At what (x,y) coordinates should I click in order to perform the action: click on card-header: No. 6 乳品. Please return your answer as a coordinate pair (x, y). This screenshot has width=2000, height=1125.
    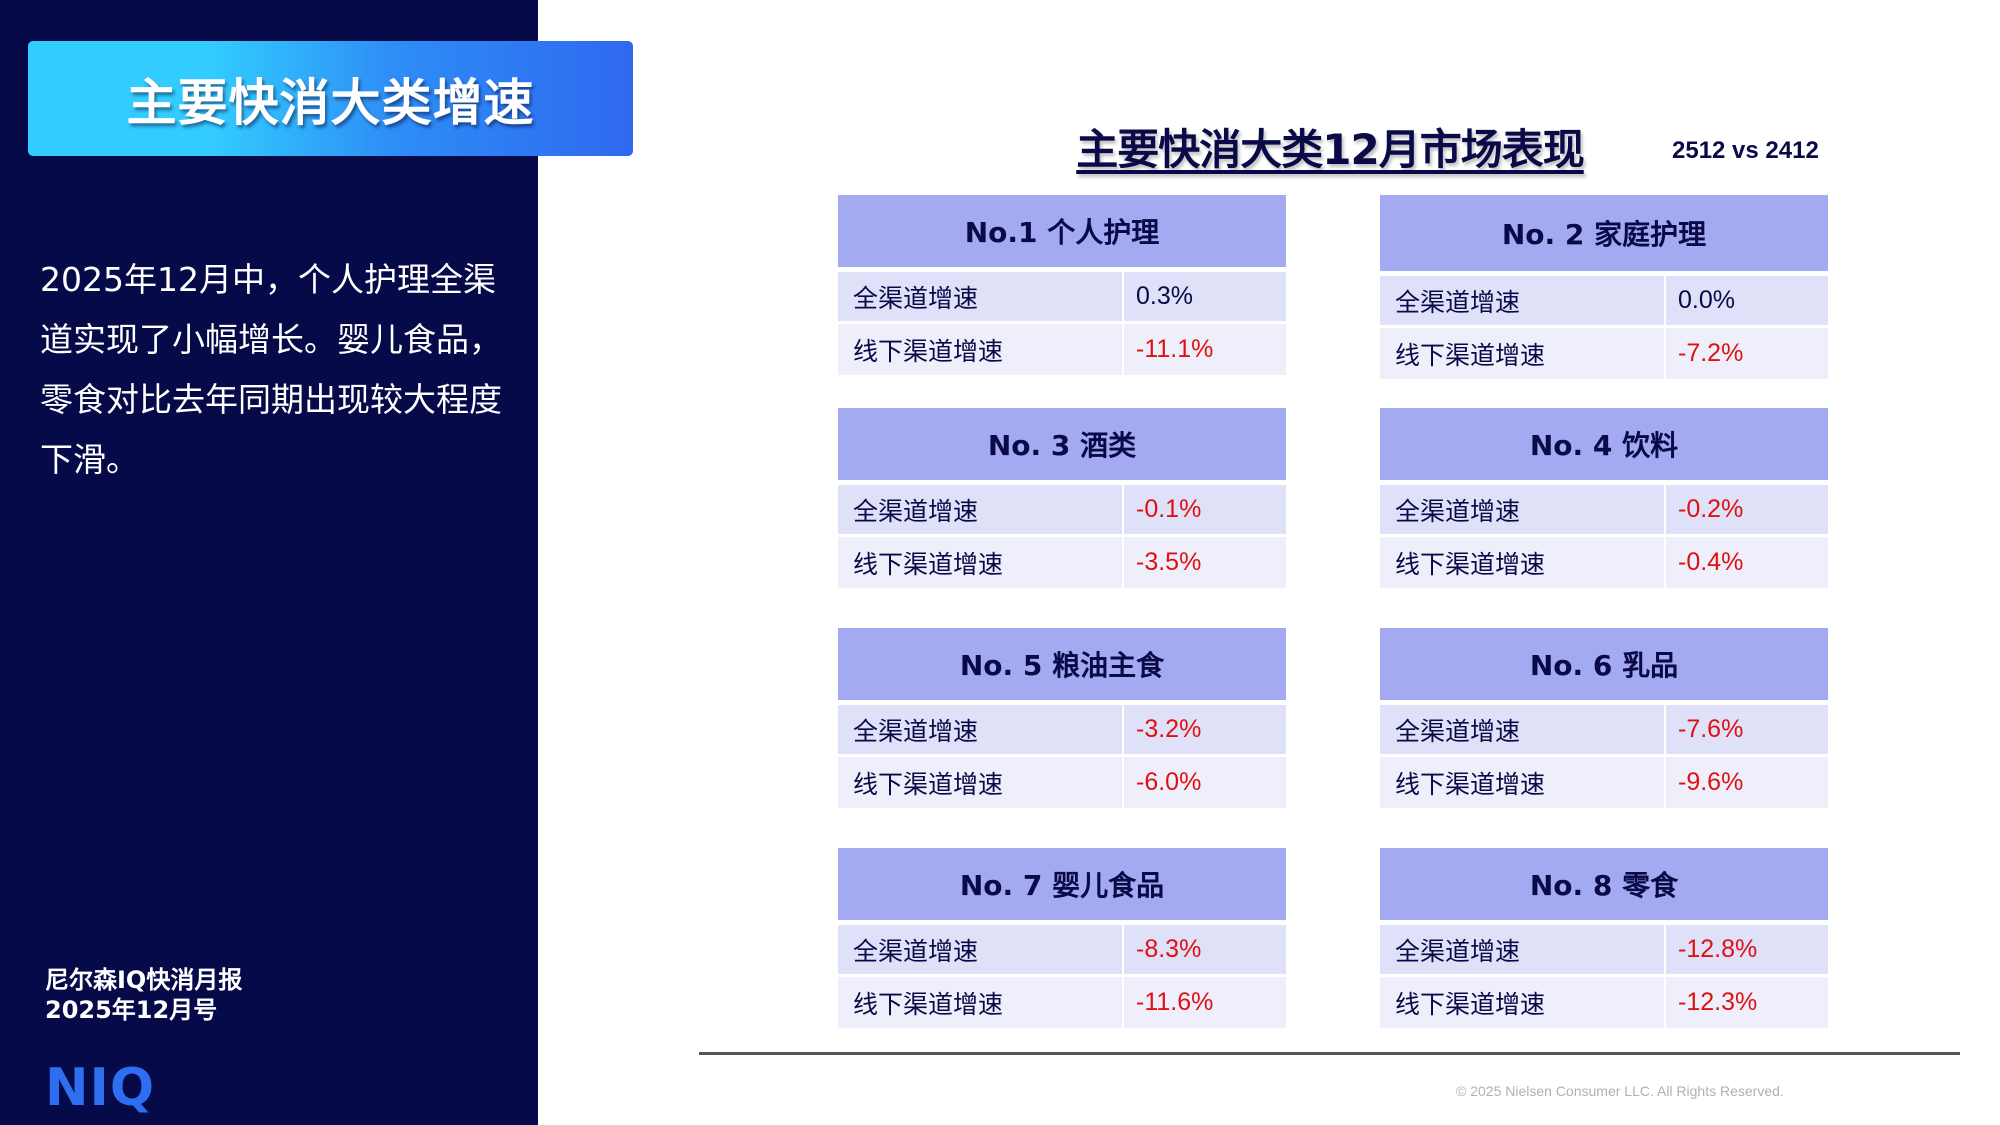
    Looking at the image, I should click on (1604, 664).